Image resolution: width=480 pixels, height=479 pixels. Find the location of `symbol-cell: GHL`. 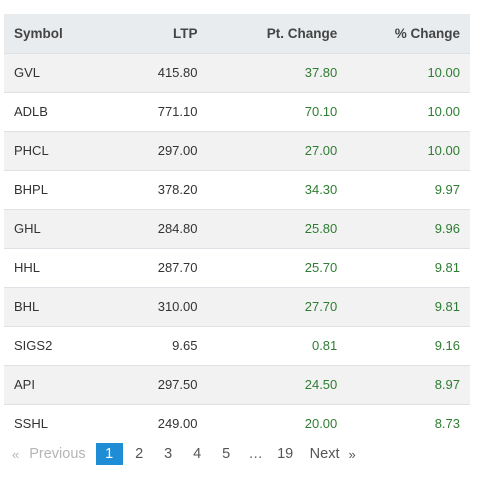

symbol-cell: GHL is located at coordinates (27, 228).